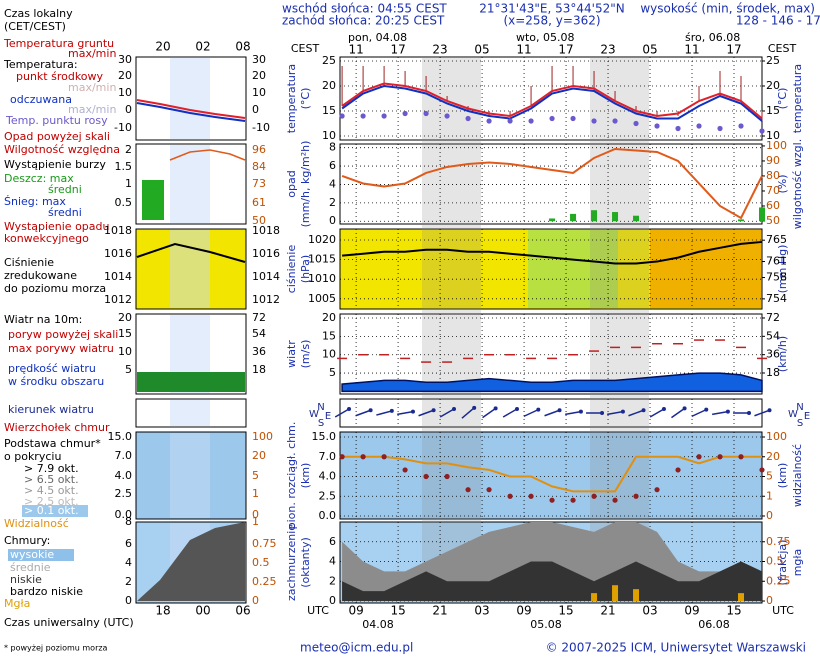 This screenshot has height=664, width=820. I want to click on legend-tick: 96, so click(259, 149).